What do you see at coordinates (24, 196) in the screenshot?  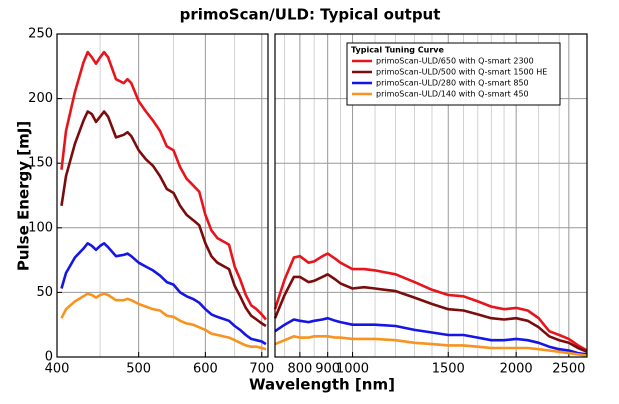 I see `y-axis-label: Pulse Energy [mJ]` at bounding box center [24, 196].